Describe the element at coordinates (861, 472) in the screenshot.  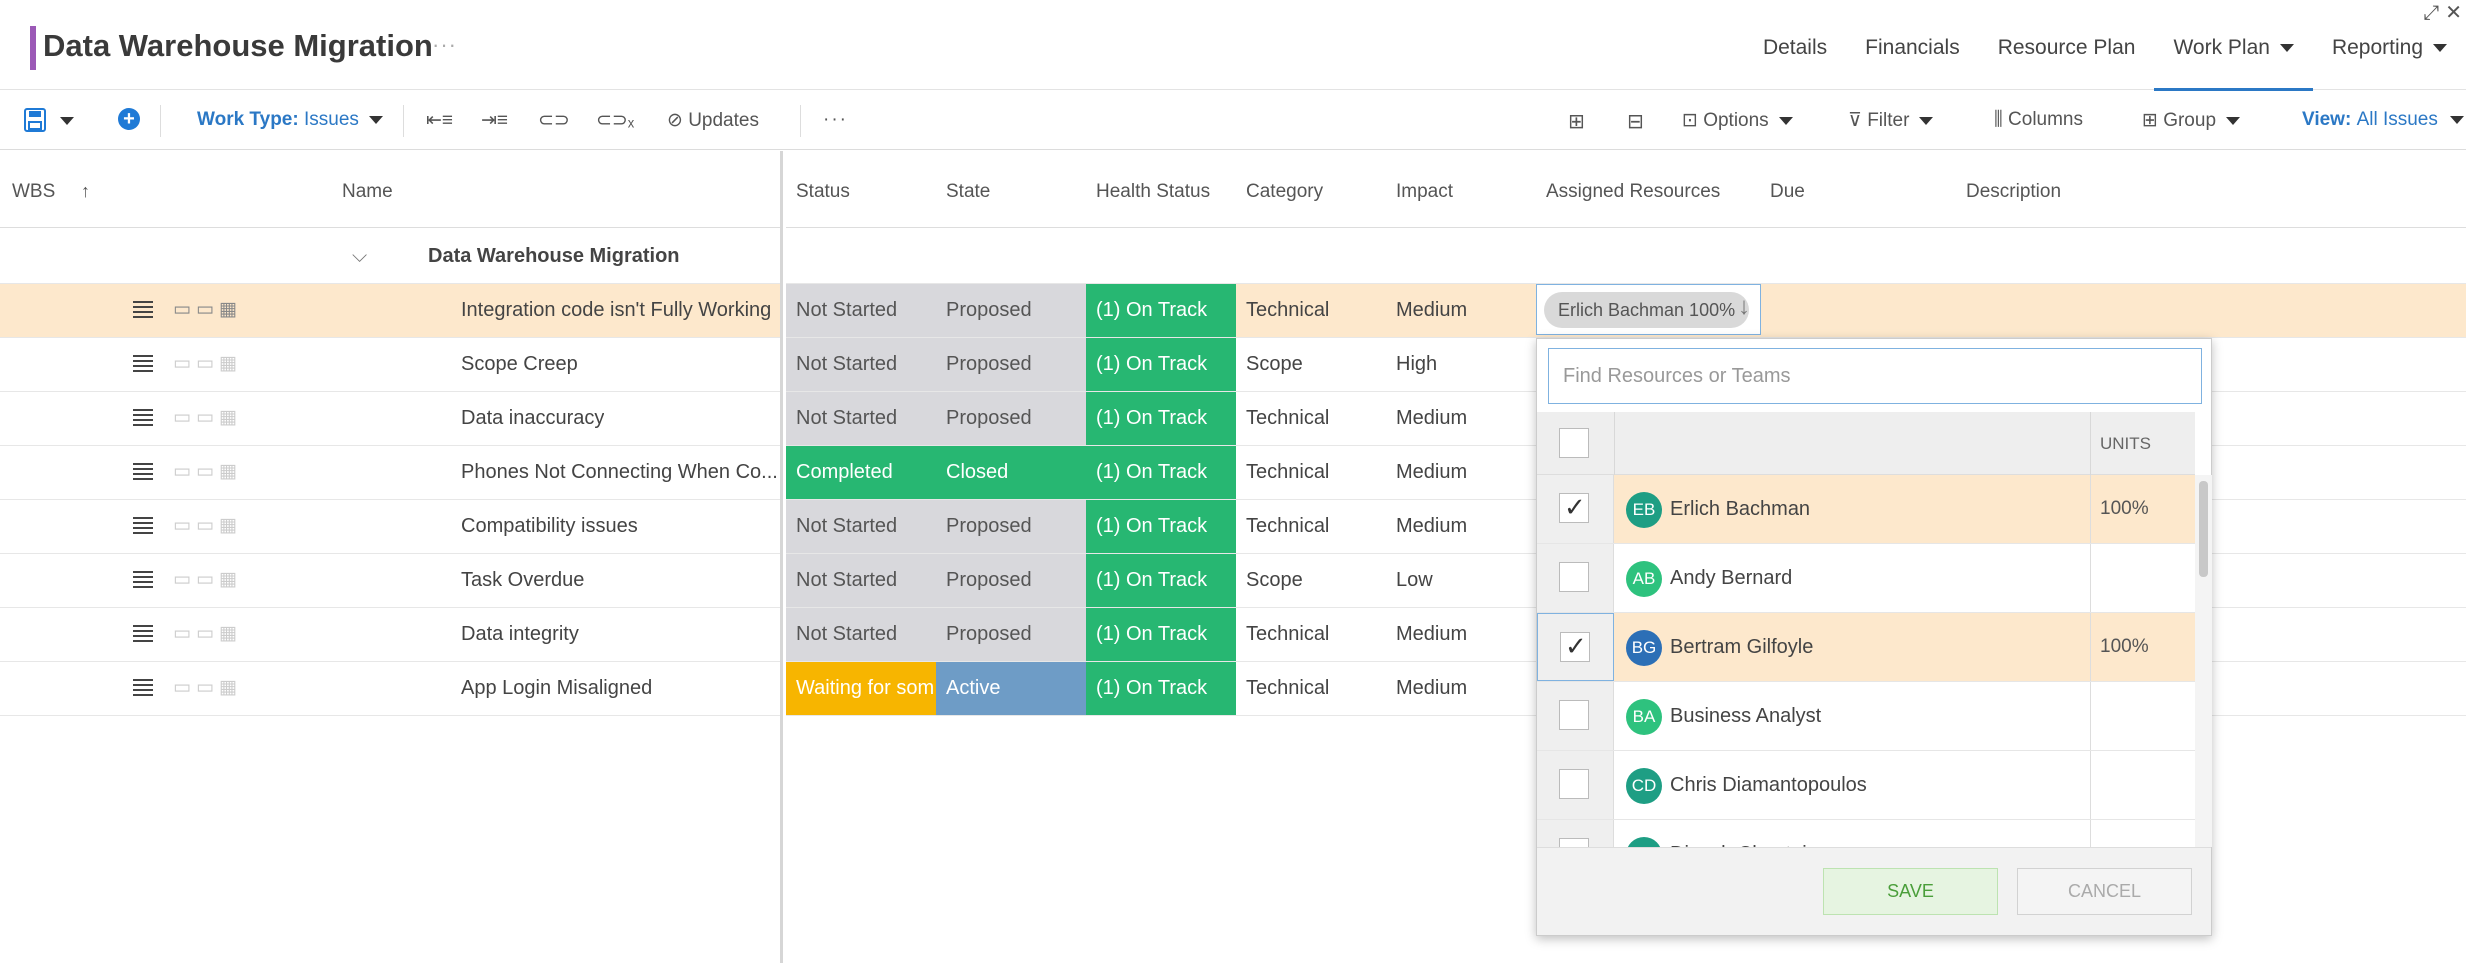
I see `status-cell: Completed` at that location.